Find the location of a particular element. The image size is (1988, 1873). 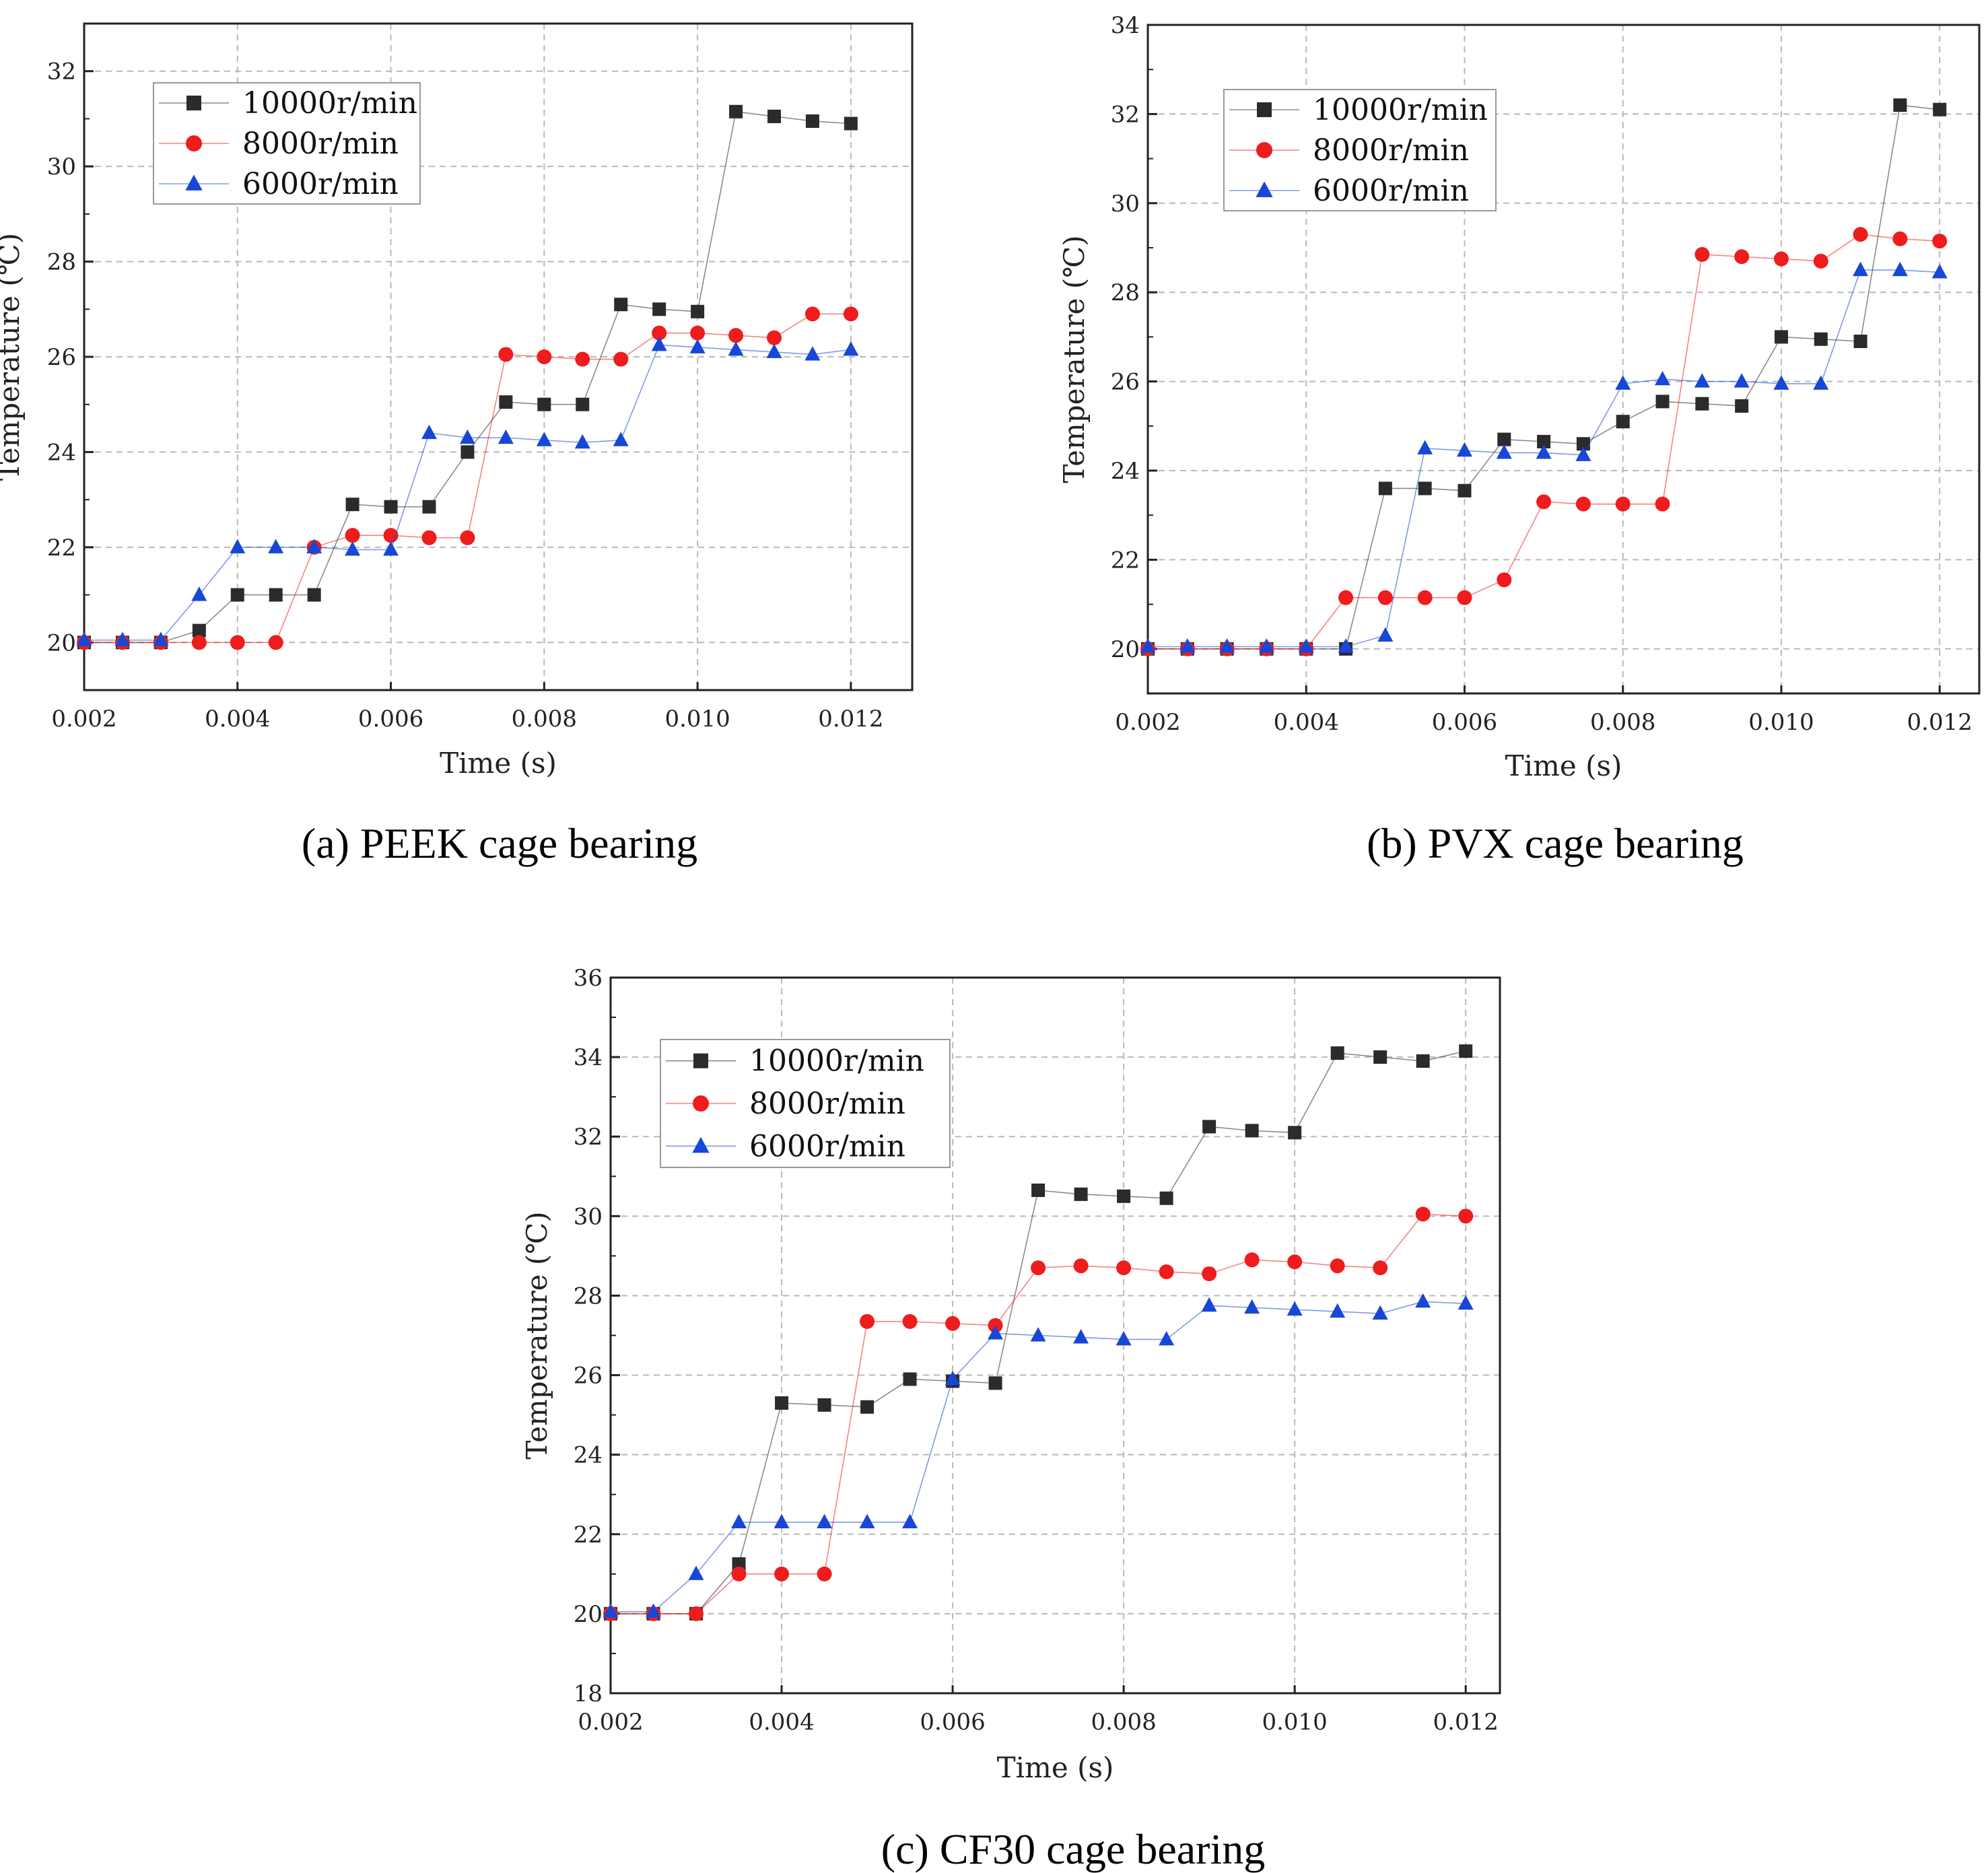

y-axis-title: Temperature (℃) is located at coordinates (1074, 359).